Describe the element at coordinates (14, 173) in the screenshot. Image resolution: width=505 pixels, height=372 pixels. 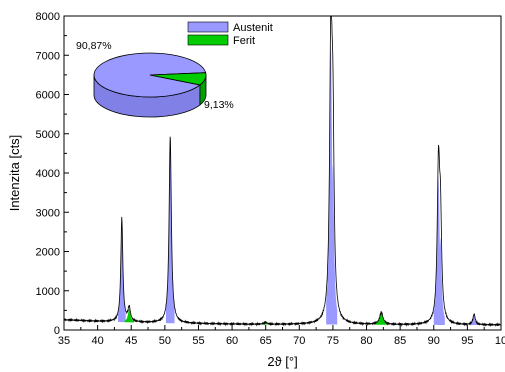
I see `y-axis-label: Intenzita [cts]` at that location.